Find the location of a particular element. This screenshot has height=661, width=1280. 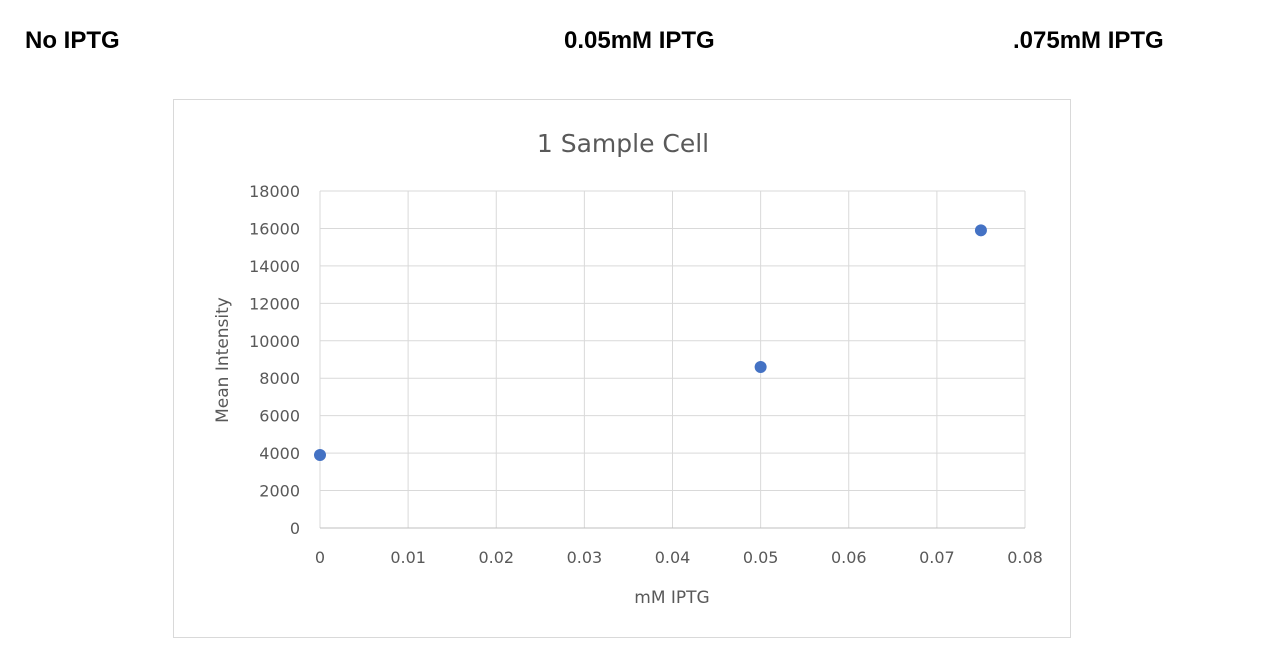

x-tick-label: 0.01 is located at coordinates (408, 557).